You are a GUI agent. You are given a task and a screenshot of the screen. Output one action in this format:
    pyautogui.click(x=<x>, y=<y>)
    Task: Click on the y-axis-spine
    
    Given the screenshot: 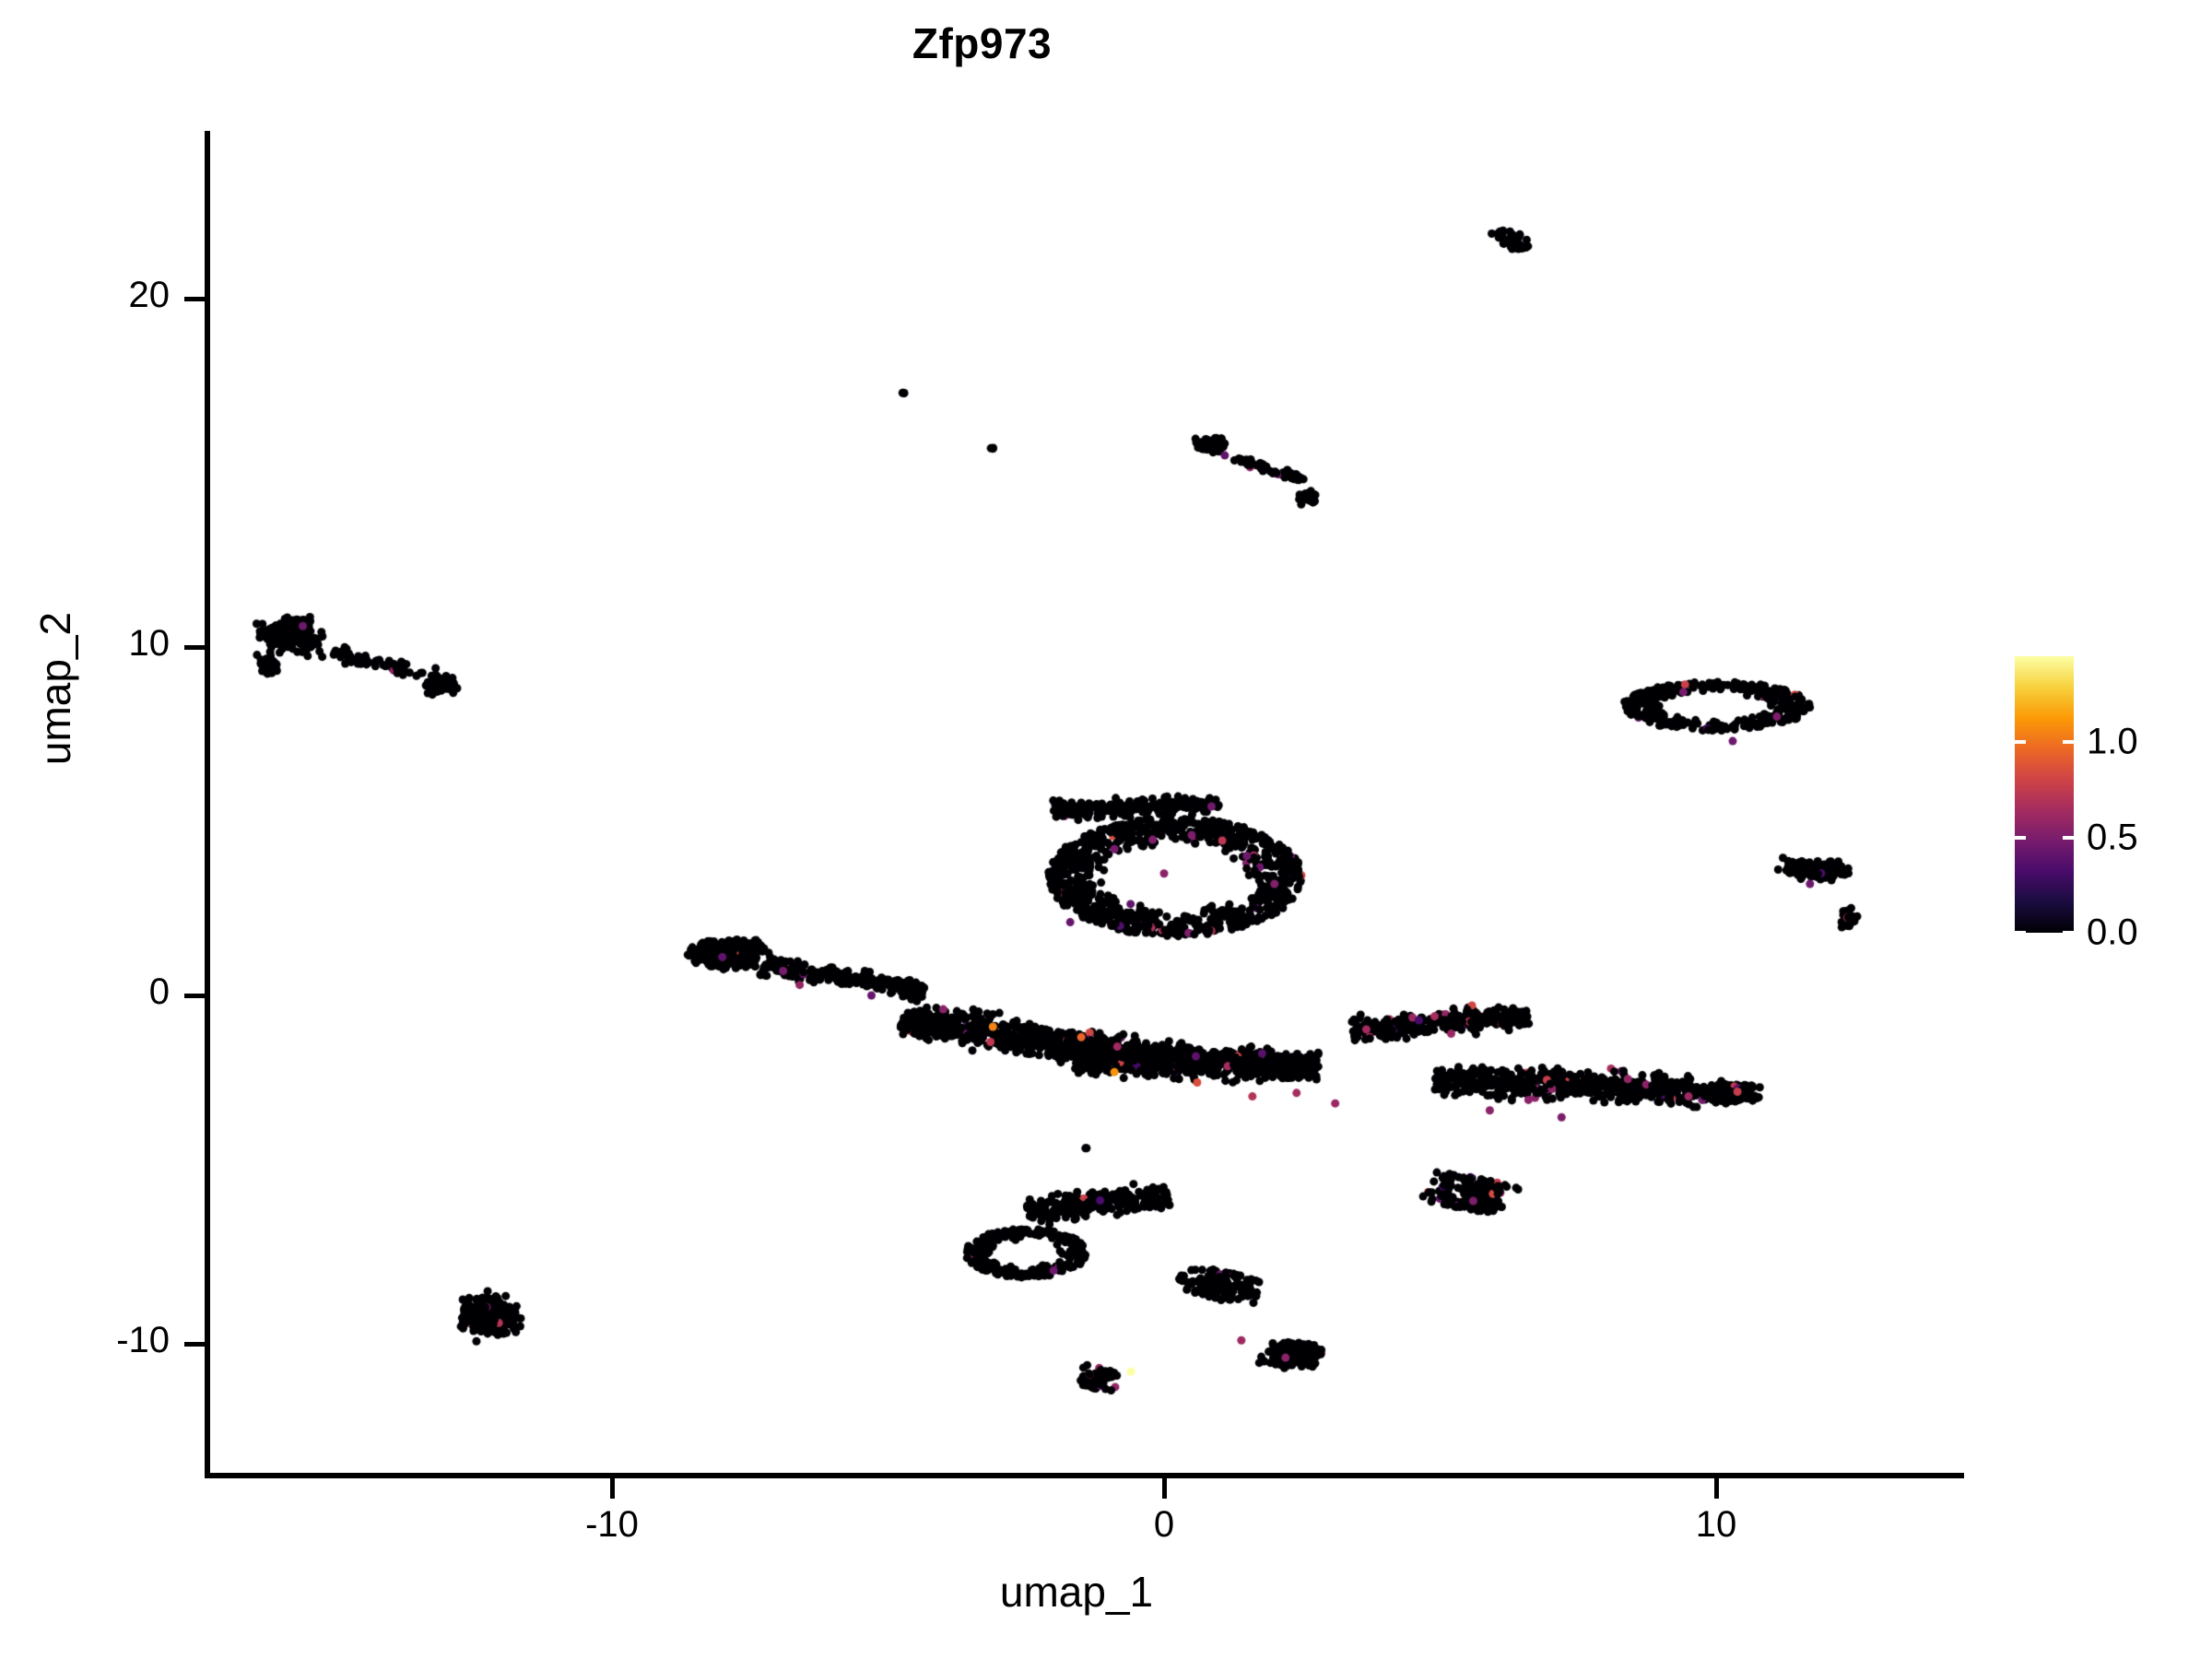 What is the action you would take?
    pyautogui.click(x=207, y=804)
    